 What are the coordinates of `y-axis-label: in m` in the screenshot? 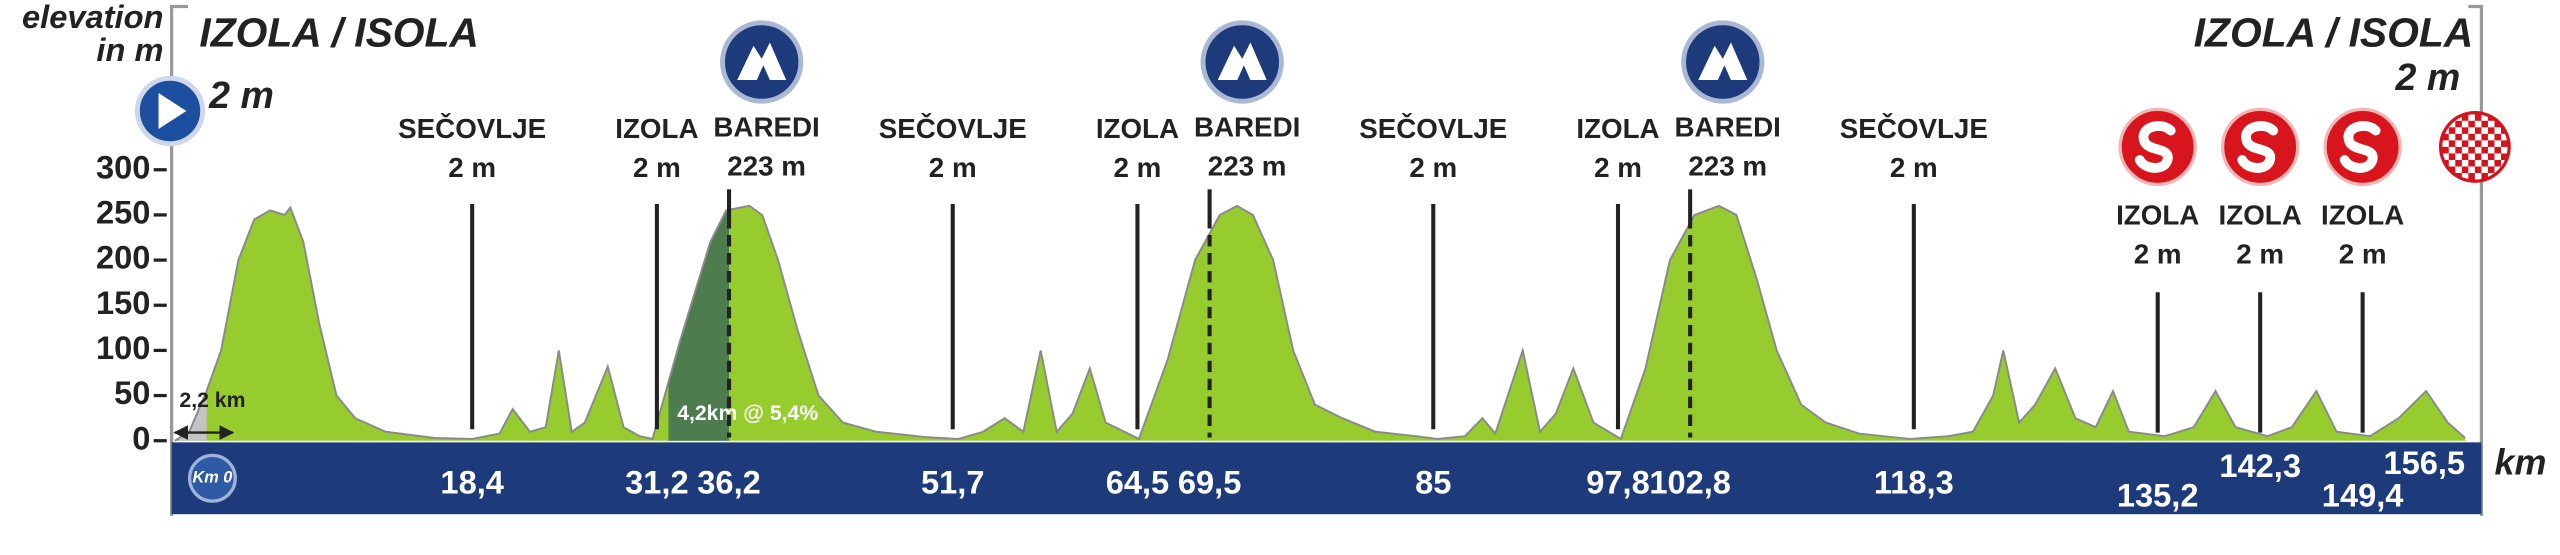 It's located at (129, 49).